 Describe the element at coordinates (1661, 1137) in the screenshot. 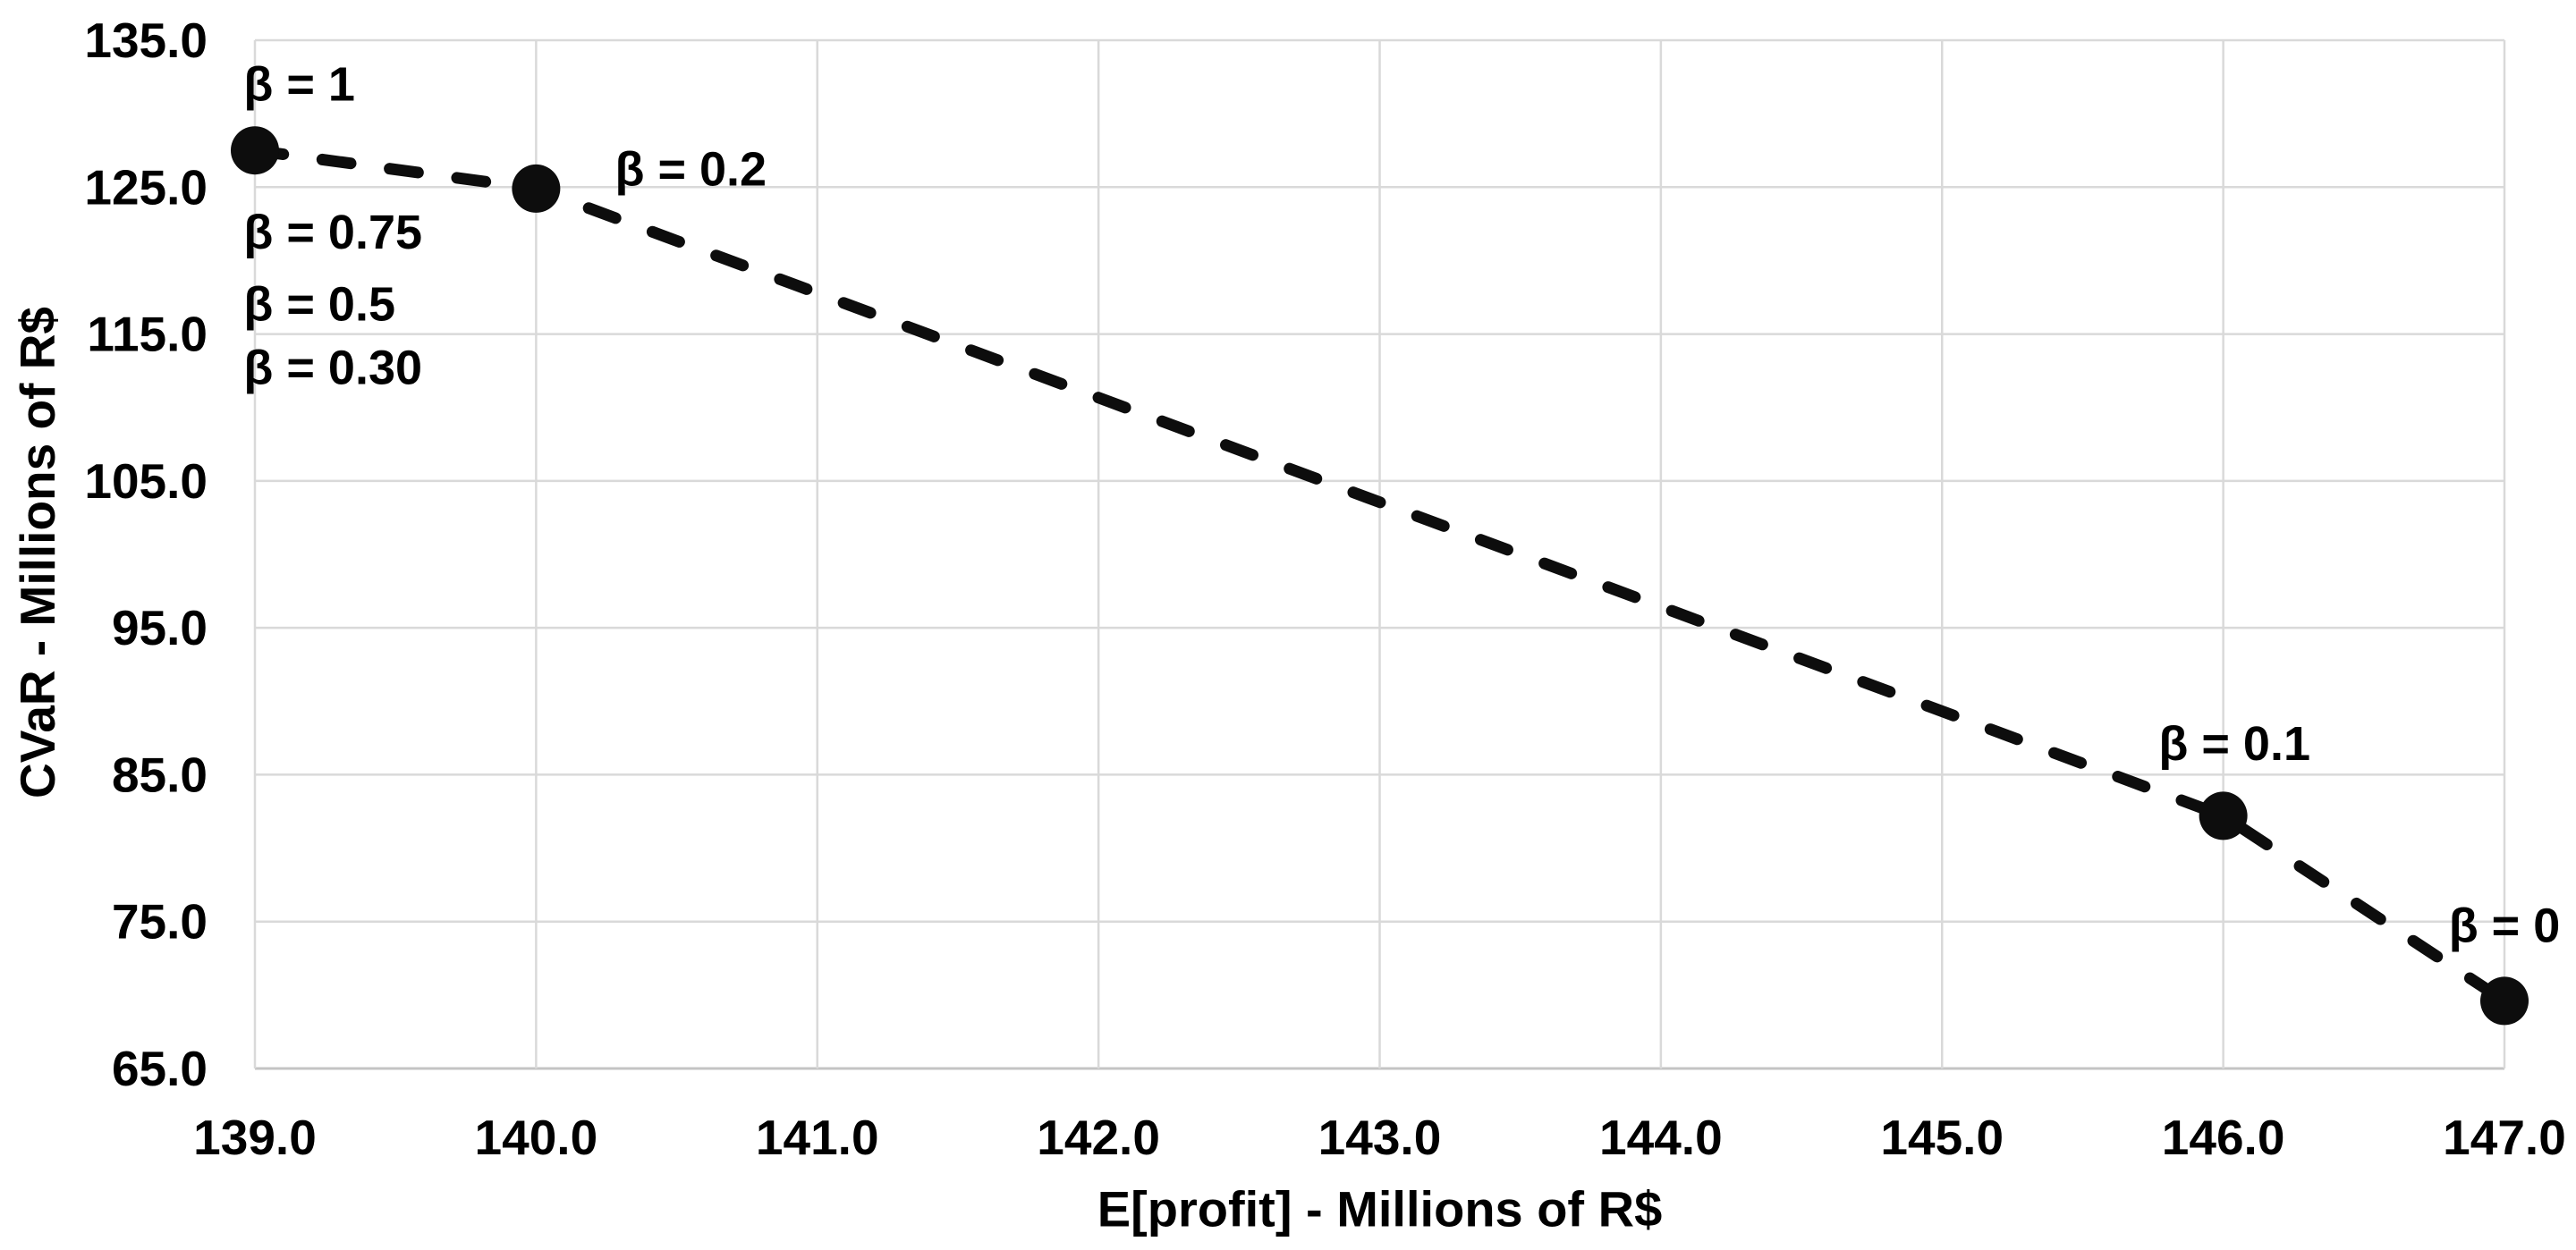

I see `x-tick-label: 144.0` at that location.